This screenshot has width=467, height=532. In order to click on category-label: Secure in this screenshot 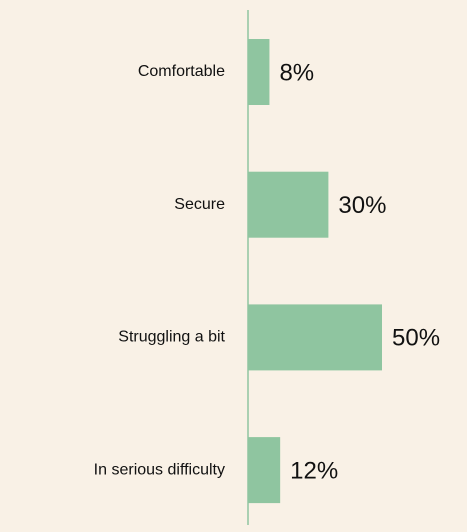, I will do `click(199, 204)`.